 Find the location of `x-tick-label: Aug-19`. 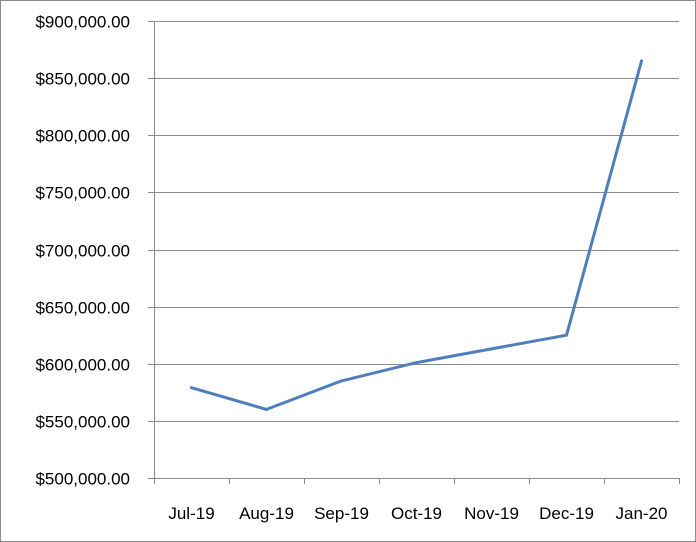

x-tick-label: Aug-19 is located at coordinates (266, 513).